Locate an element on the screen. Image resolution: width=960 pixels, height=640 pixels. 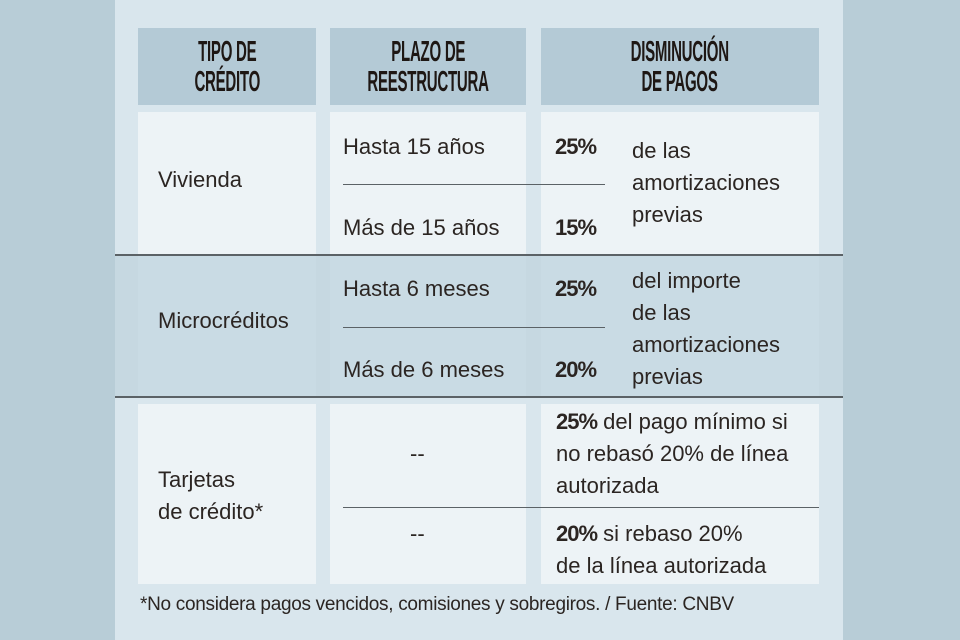
descripcion: de la línea autorizada is located at coordinates (661, 565).